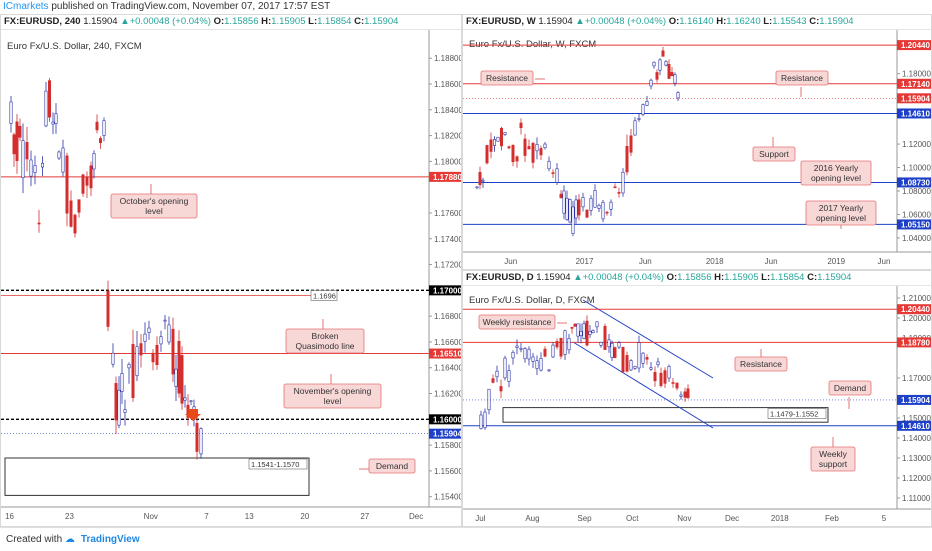 The width and height of the screenshot is (932, 551). Describe the element at coordinates (480, 518) in the screenshot. I see `x-tick-label: Jul` at that location.